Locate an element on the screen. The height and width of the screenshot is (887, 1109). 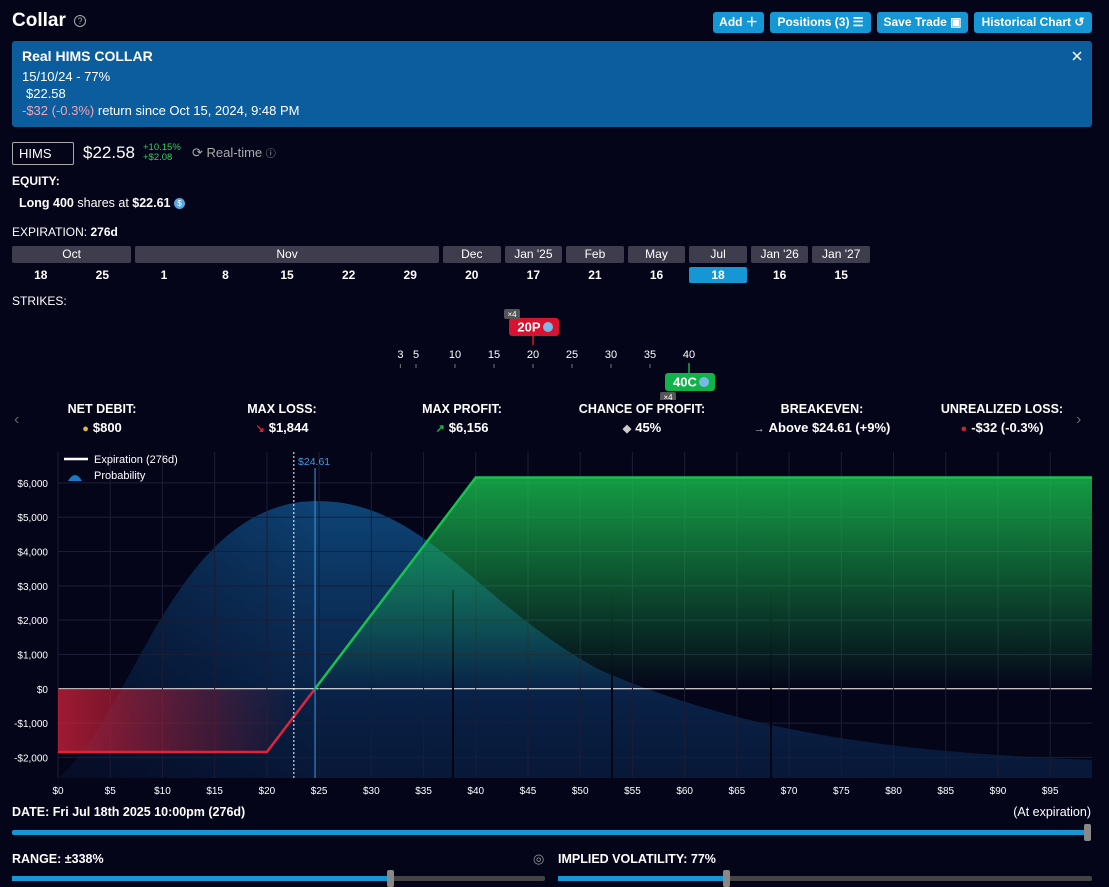
x-tick-label: $40 is located at coordinates (475, 791).